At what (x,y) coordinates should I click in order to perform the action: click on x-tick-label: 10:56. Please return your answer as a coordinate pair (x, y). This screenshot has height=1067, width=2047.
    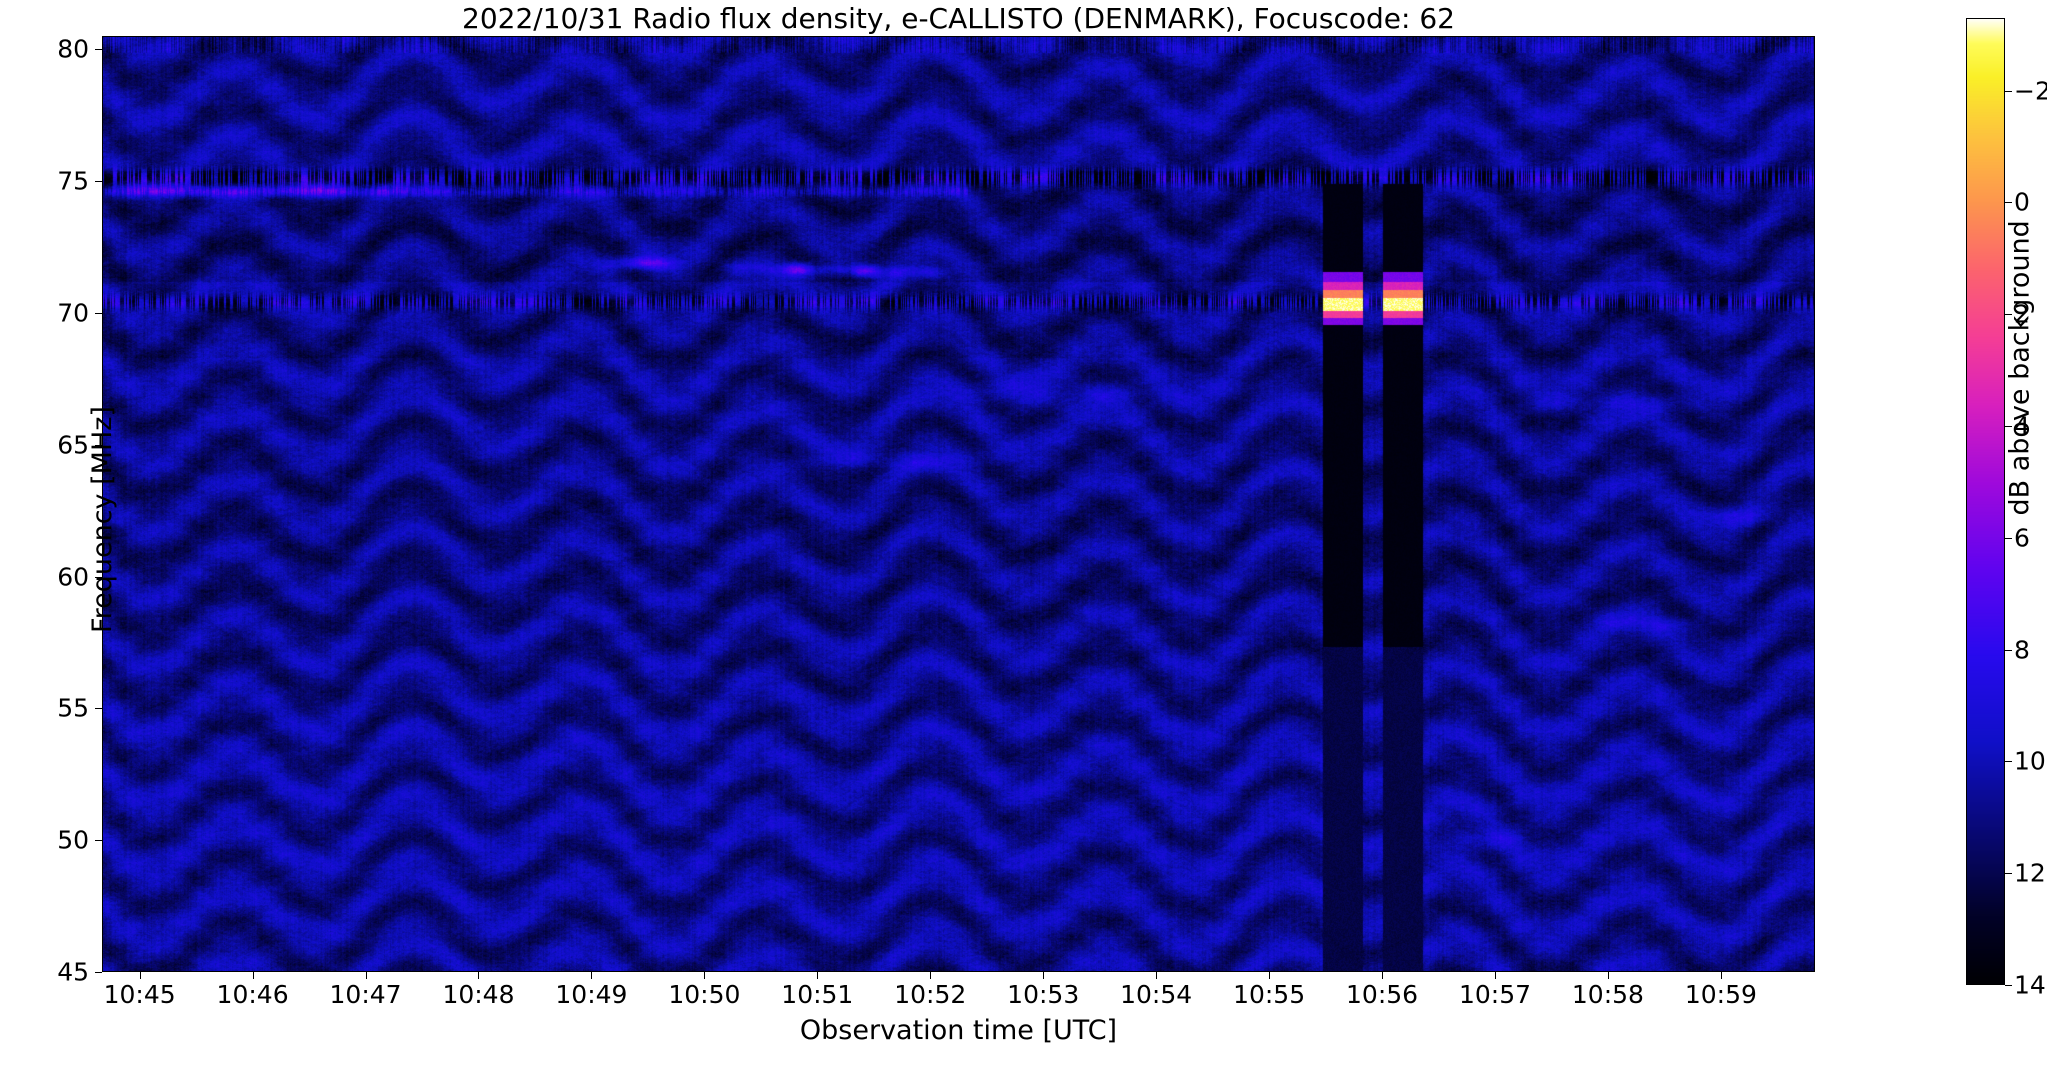
    Looking at the image, I should click on (1382, 994).